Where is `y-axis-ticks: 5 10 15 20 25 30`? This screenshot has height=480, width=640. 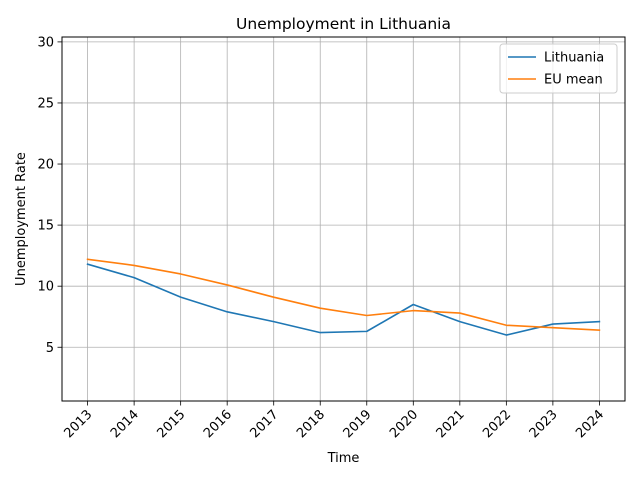
y-axis-ticks: 5 10 15 20 25 30 is located at coordinates (49, 195).